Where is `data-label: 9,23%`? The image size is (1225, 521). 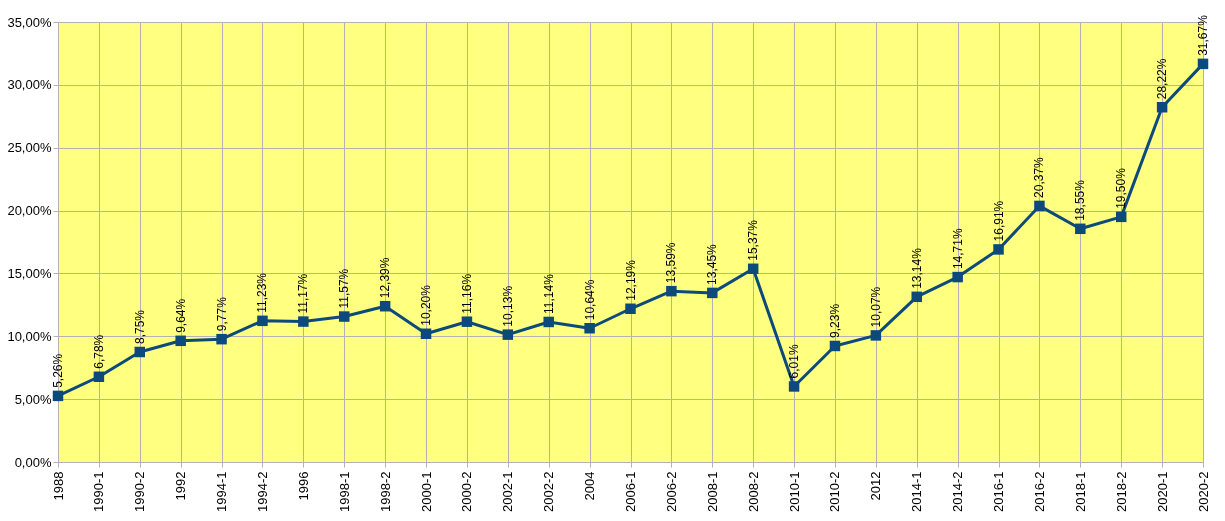 data-label: 9,23% is located at coordinates (834, 320).